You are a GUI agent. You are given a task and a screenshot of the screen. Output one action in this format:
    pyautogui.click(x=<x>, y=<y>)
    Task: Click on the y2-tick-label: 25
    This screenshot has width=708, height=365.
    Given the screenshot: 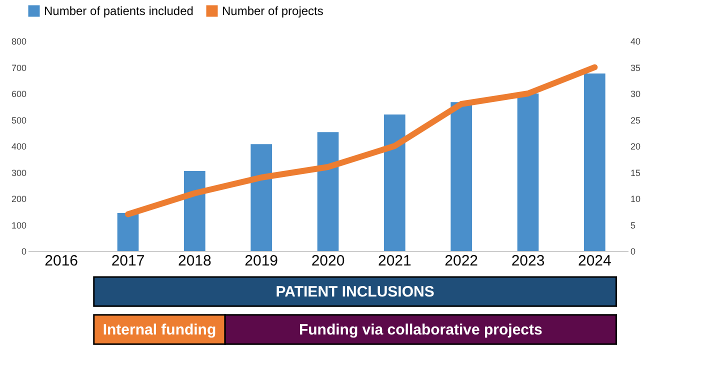 What is the action you would take?
    pyautogui.click(x=635, y=120)
    